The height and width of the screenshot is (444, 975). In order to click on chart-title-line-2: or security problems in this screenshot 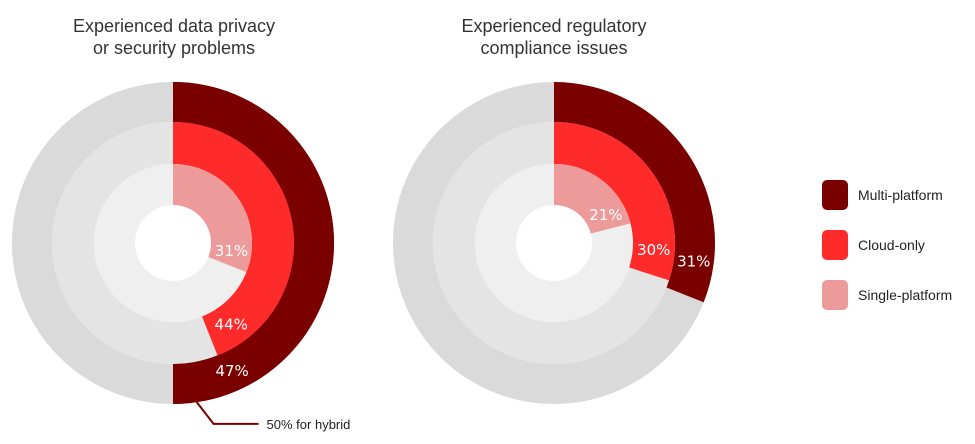, I will do `click(174, 48)`.